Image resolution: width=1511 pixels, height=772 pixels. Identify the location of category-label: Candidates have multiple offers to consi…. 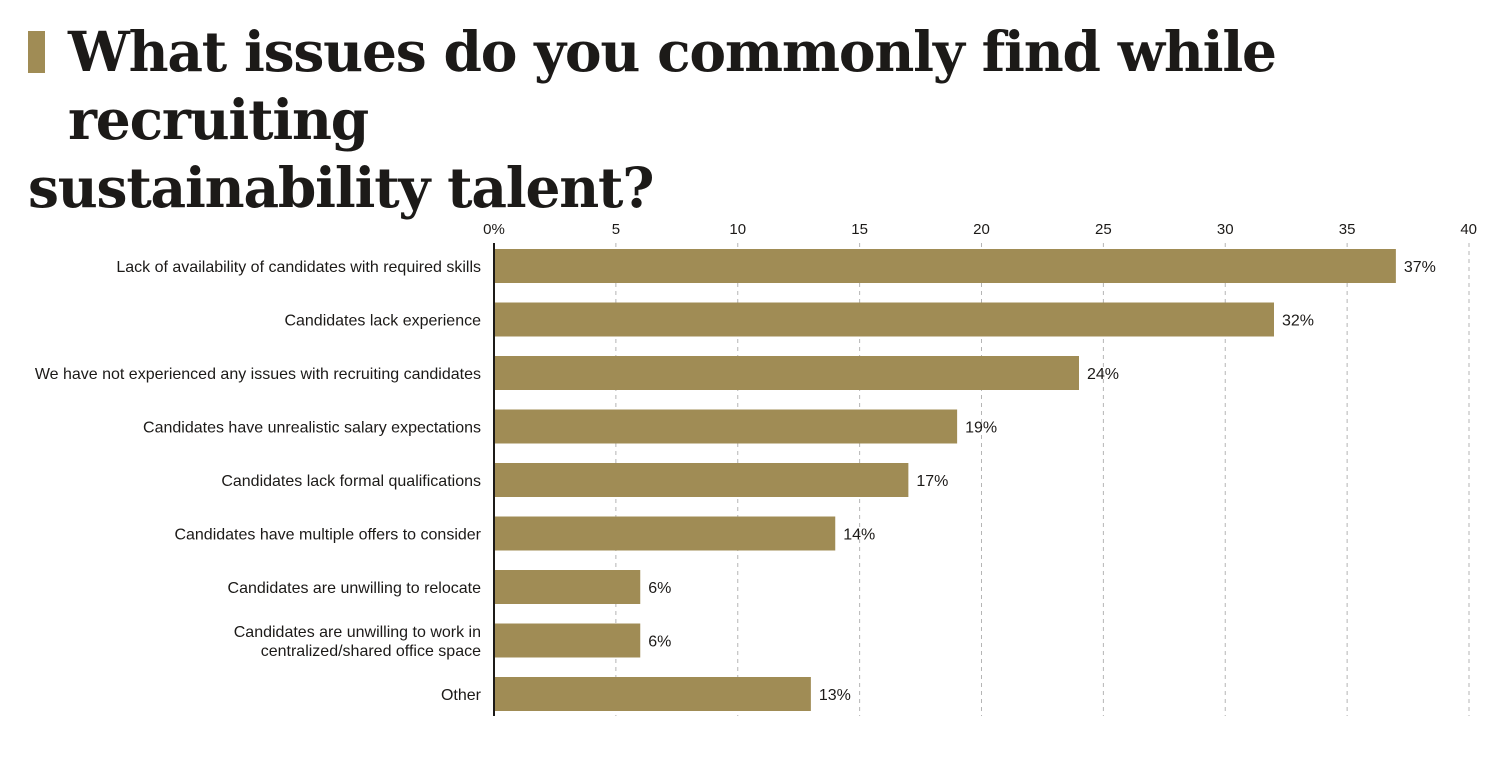
(327, 535).